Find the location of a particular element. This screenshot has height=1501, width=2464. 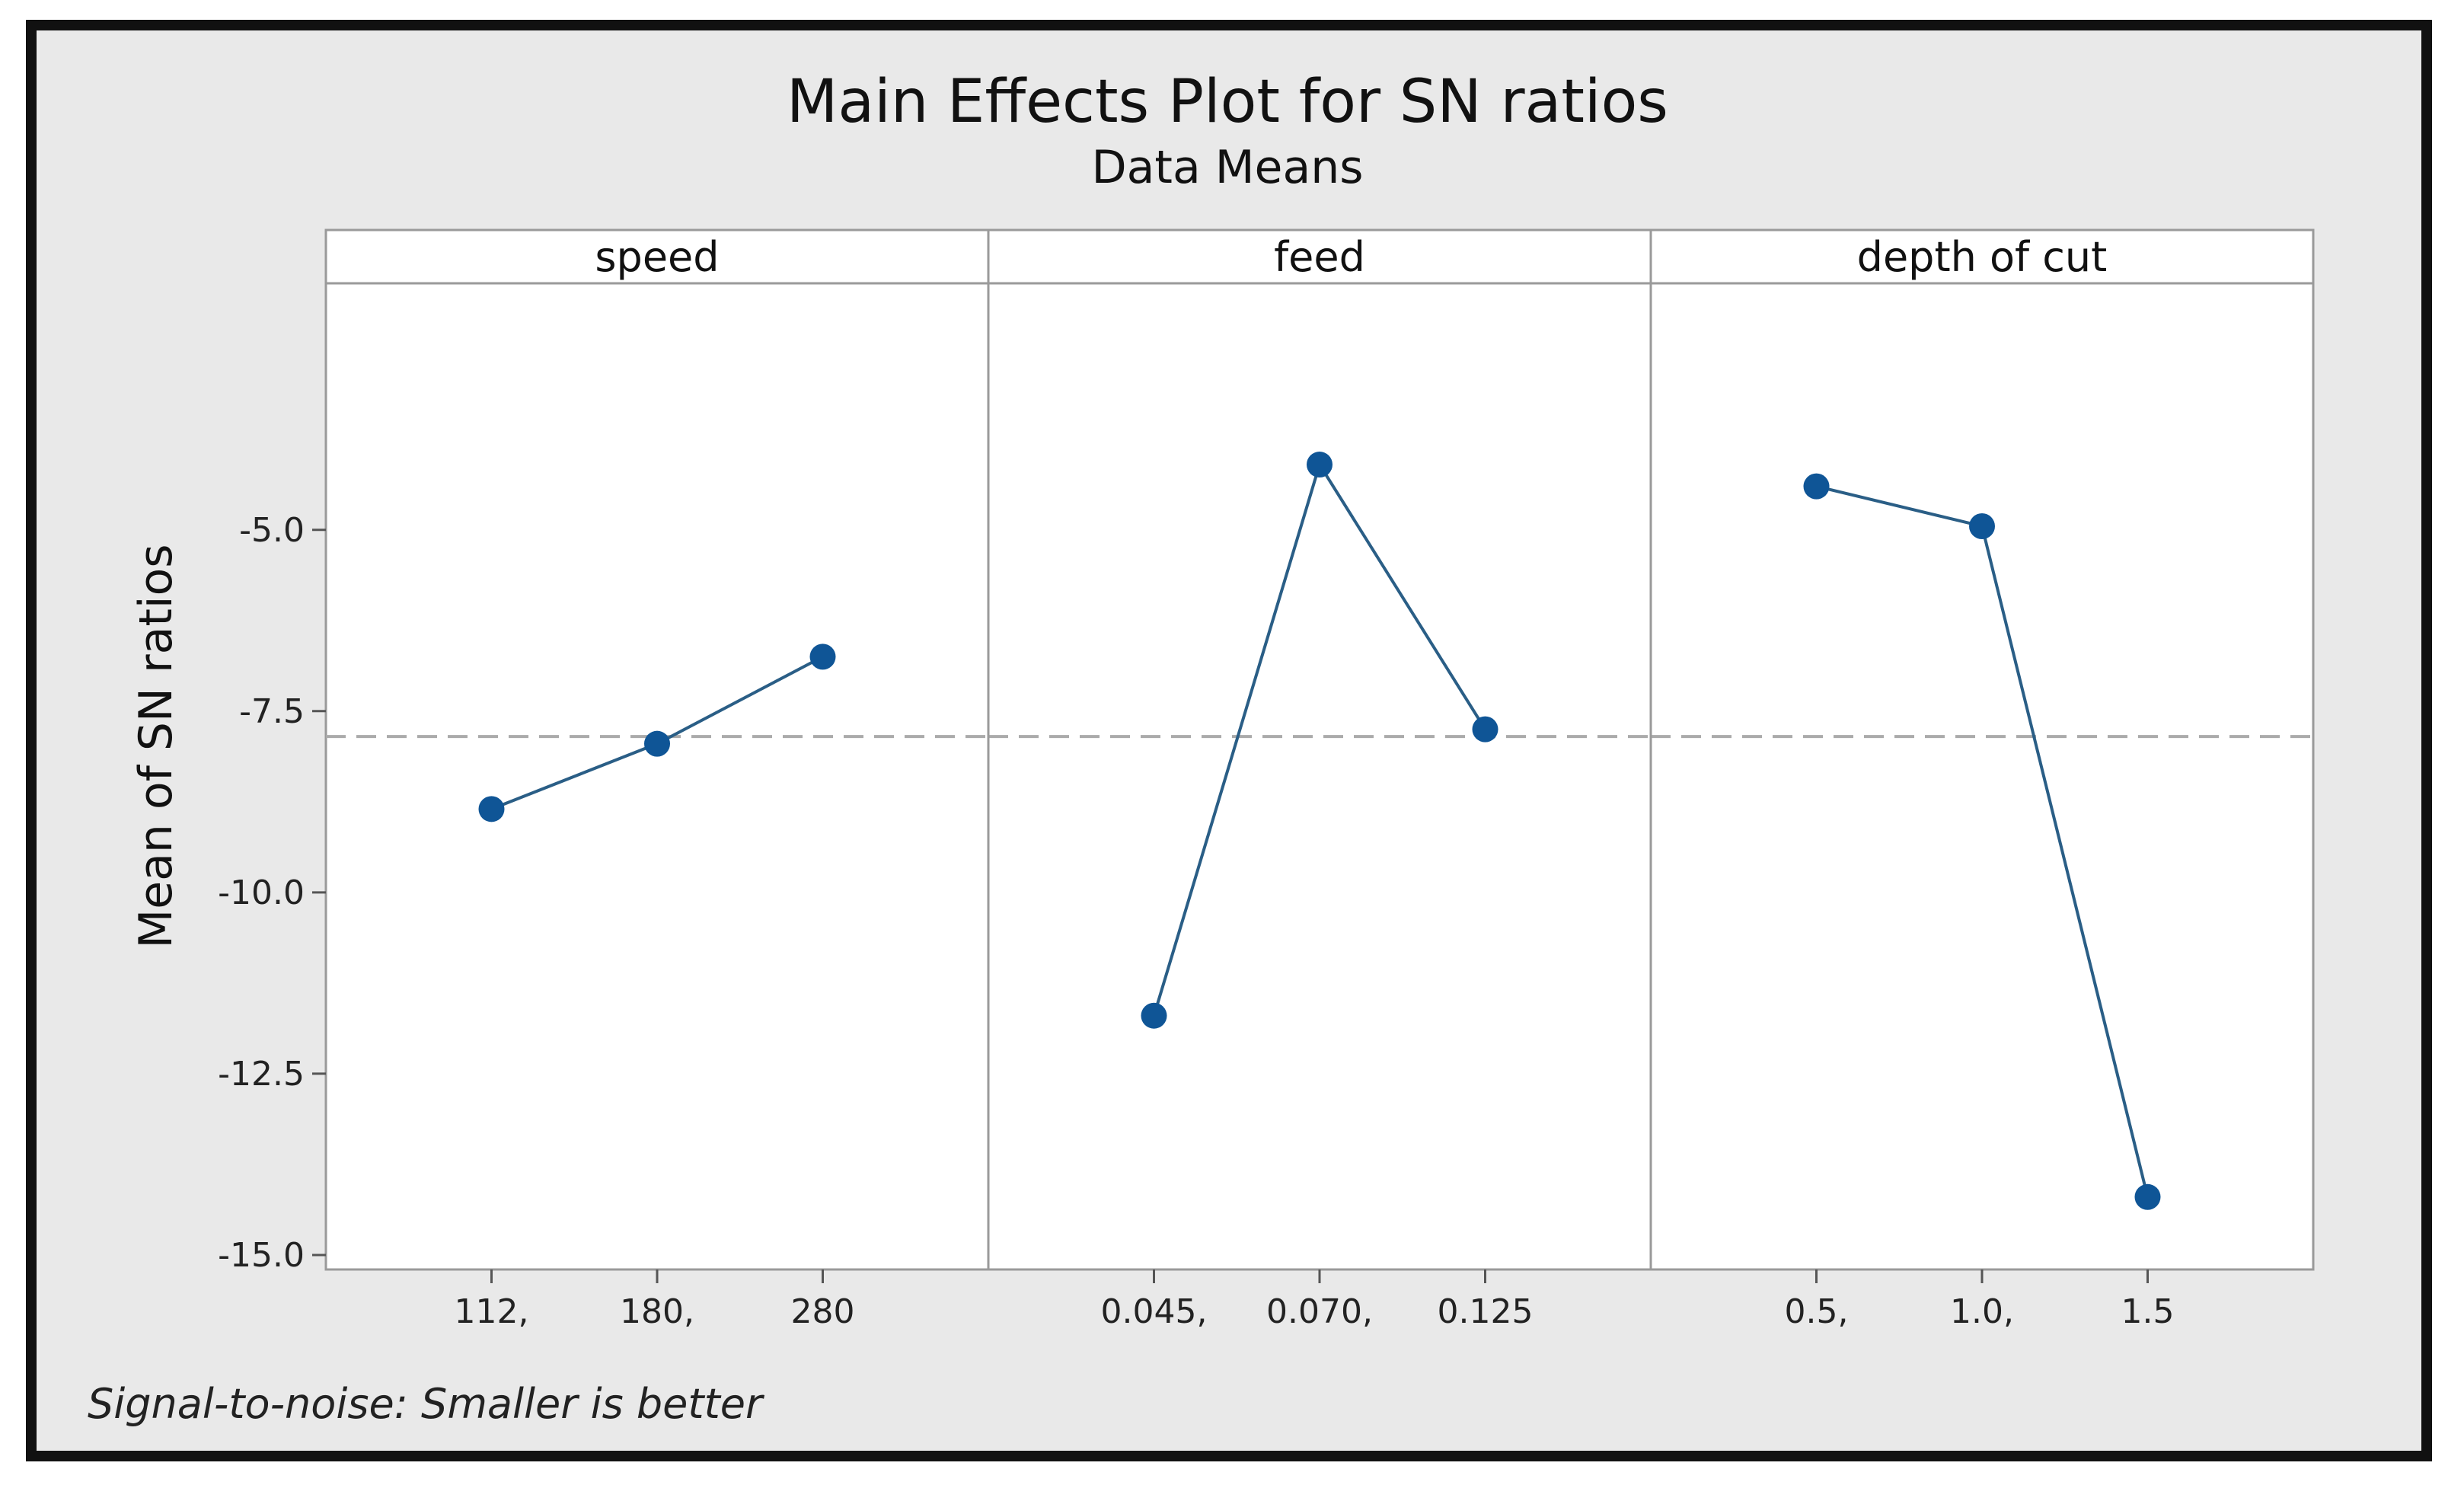

panel-strip-label: speed is located at coordinates (657, 257).